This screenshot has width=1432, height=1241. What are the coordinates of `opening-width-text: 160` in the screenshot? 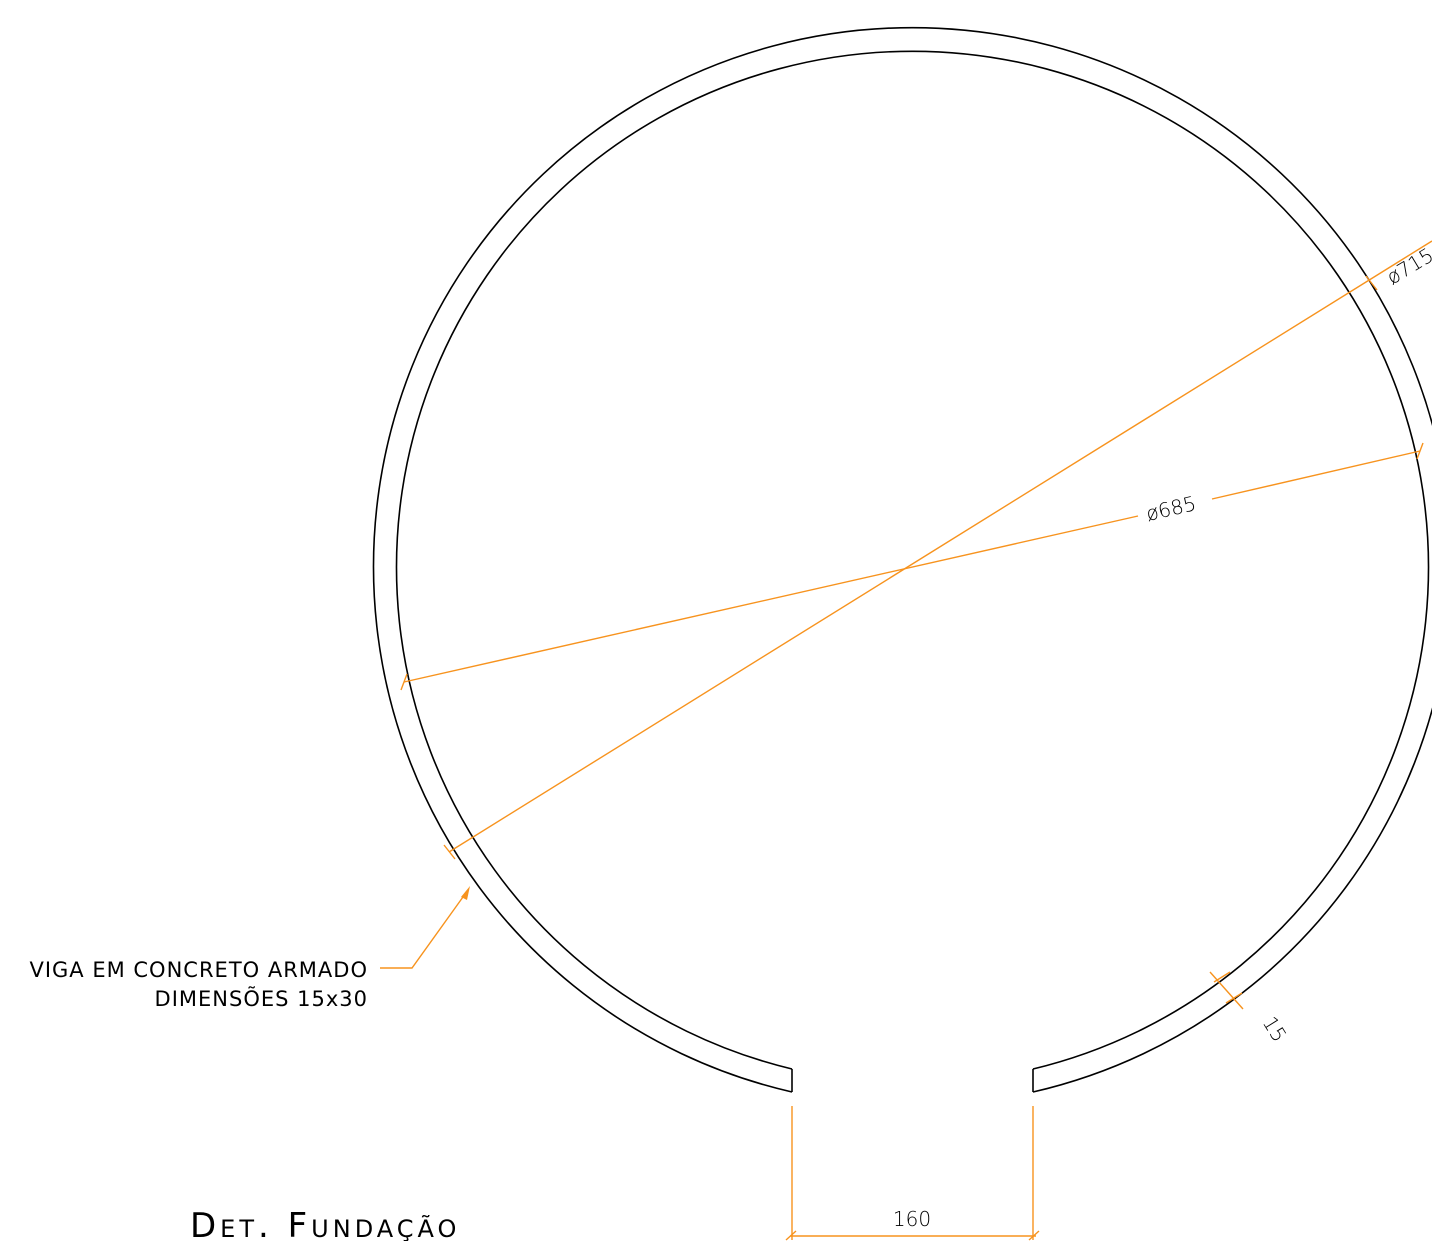 It's located at (912, 1219).